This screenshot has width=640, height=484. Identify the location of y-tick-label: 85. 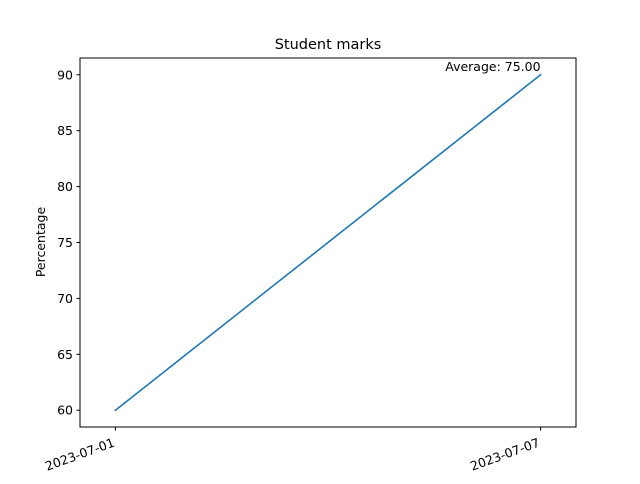
(65, 130).